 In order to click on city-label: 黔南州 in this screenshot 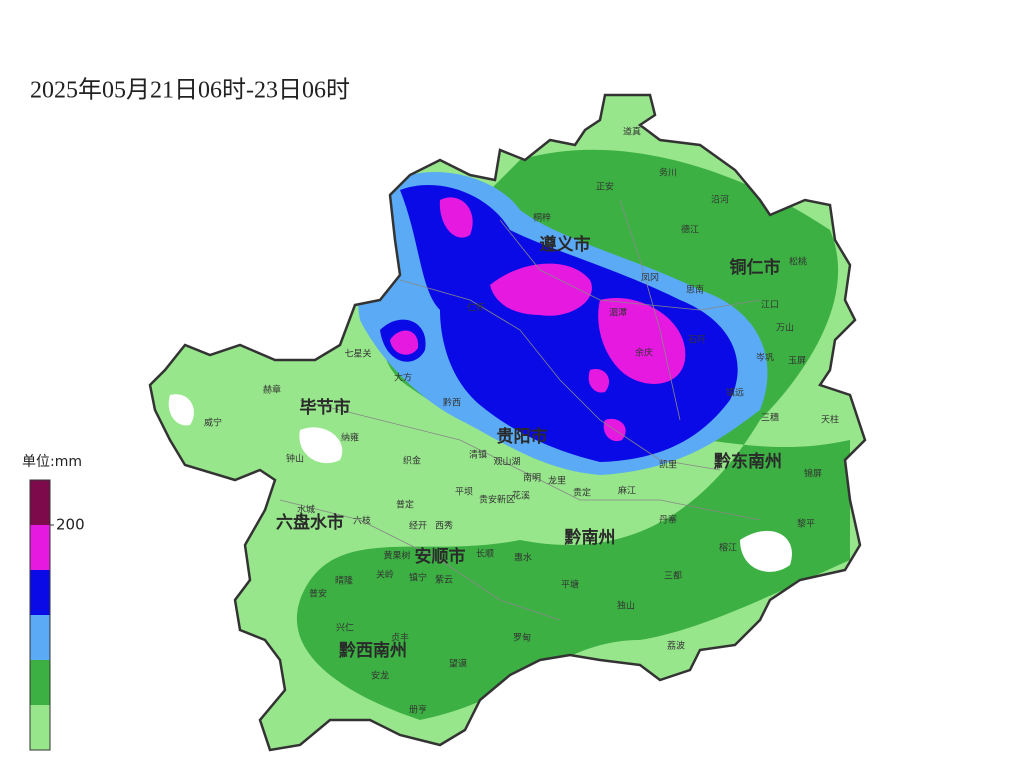, I will do `click(590, 537)`.